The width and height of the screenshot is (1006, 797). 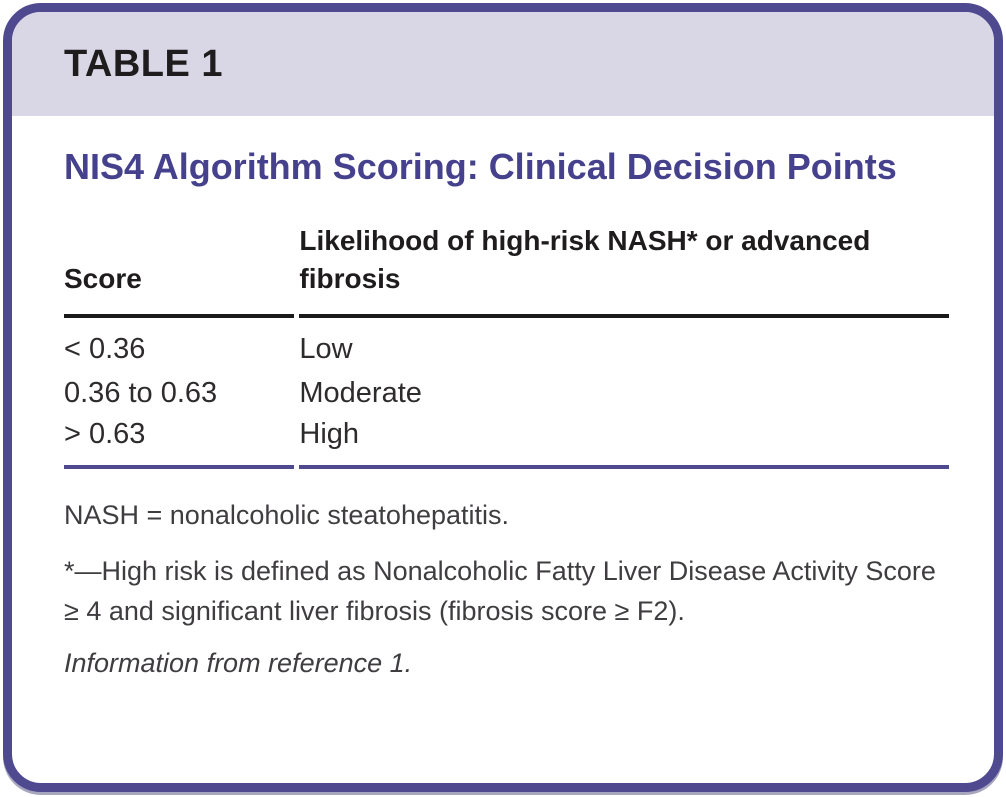 I want to click on table-row: > 0.63 High, so click(x=506, y=443).